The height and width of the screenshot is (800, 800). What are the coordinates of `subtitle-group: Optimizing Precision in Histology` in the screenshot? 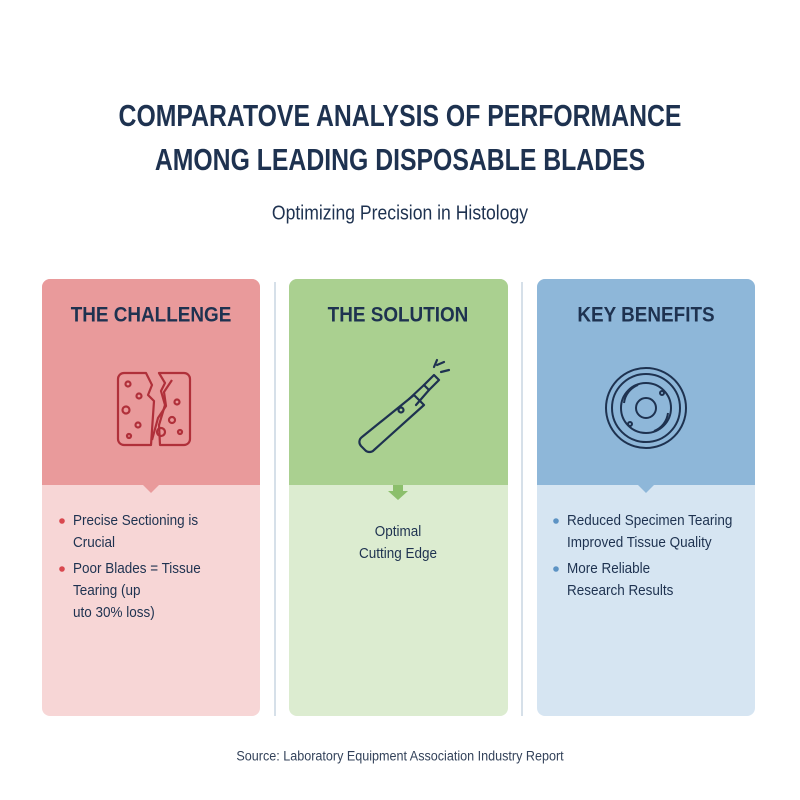 It's located at (400, 212).